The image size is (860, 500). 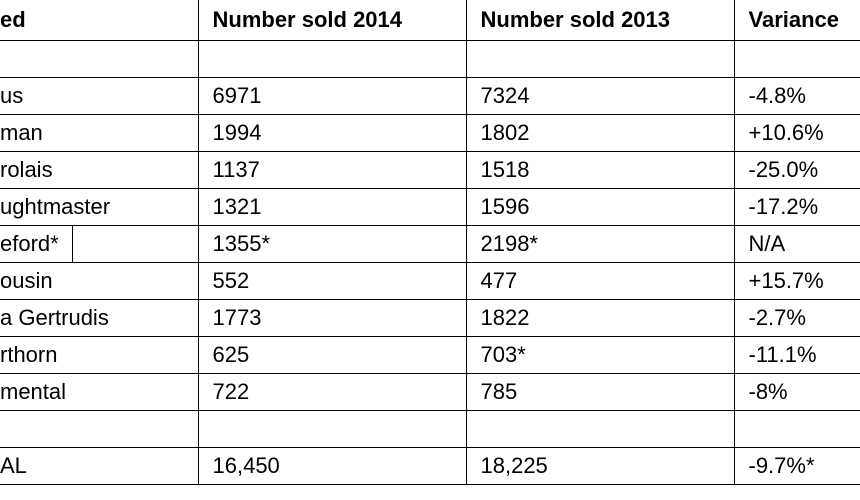 What do you see at coordinates (332, 170) in the screenshot?
I see `cell: 1137` at bounding box center [332, 170].